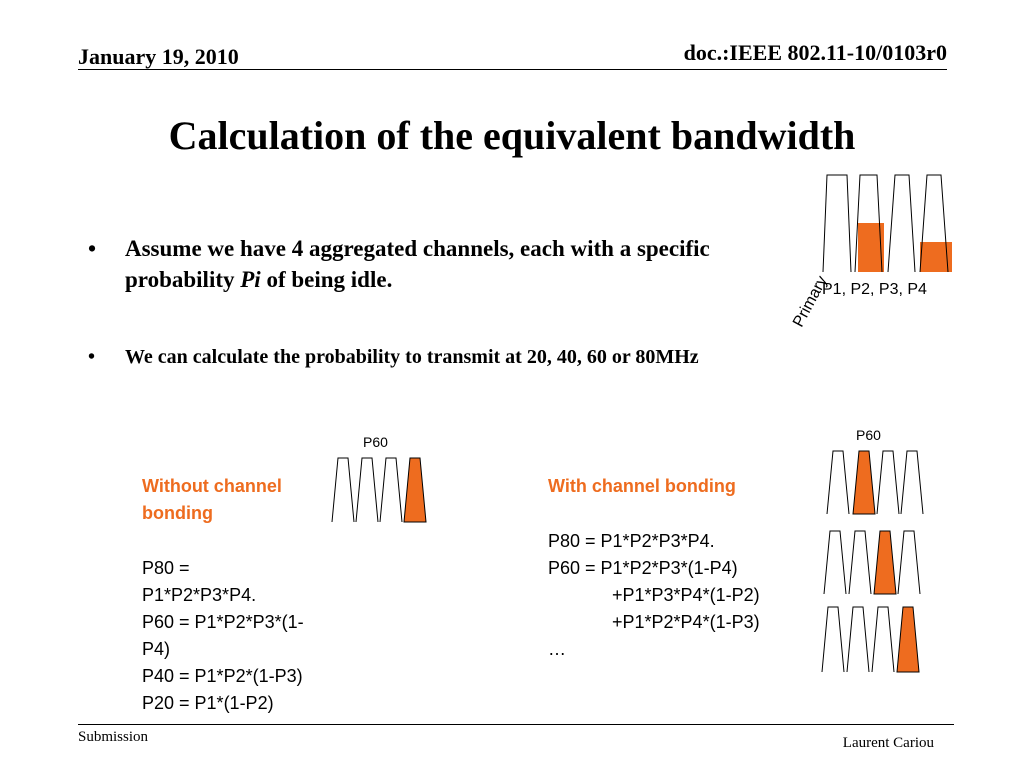 The image size is (1024, 768). I want to click on formula-line: P80 = P1*P2*P3*P4., so click(631, 541).